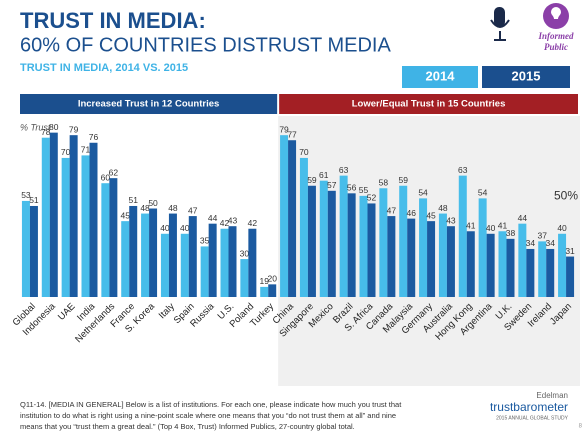 The height and width of the screenshot is (432, 588). Describe the element at coordinates (205, 45) in the screenshot. I see `subtitle: 60% OF COUNTRIES DISTRUST MEDIA` at that location.